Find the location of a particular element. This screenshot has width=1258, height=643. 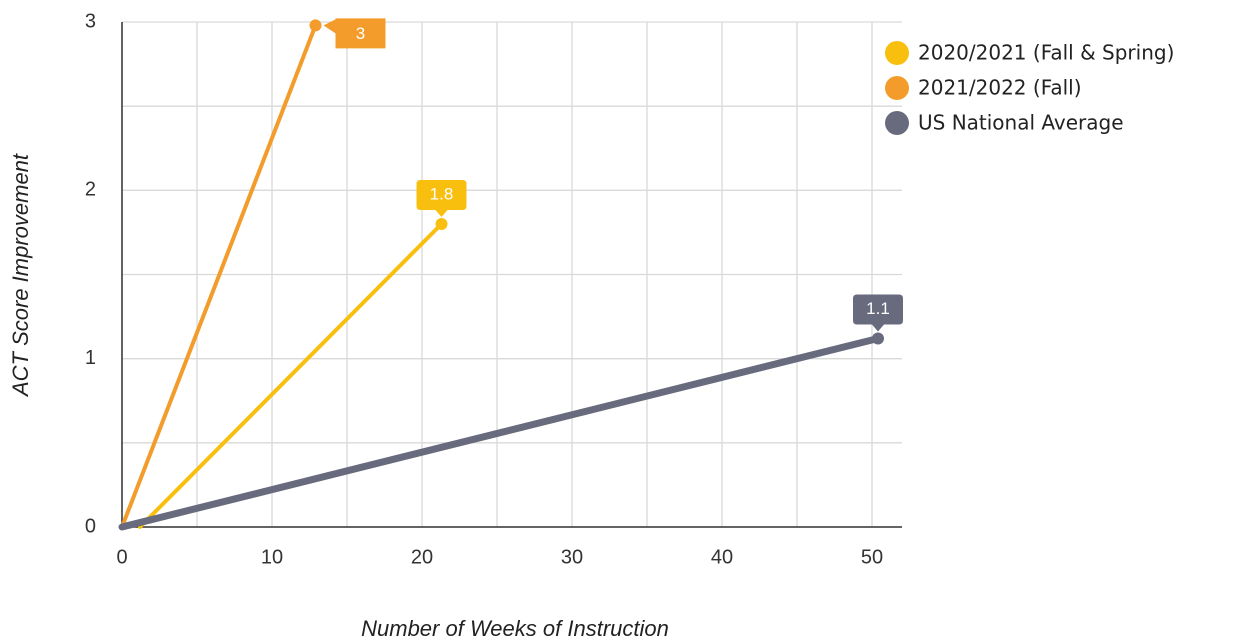

legend-label: US National Average is located at coordinates (1021, 123).